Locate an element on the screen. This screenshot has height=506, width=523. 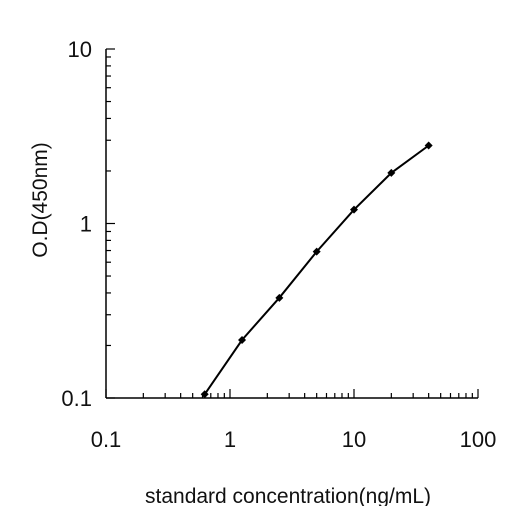
y-ticks: 0.1 1 10 is located at coordinates (88, 224).